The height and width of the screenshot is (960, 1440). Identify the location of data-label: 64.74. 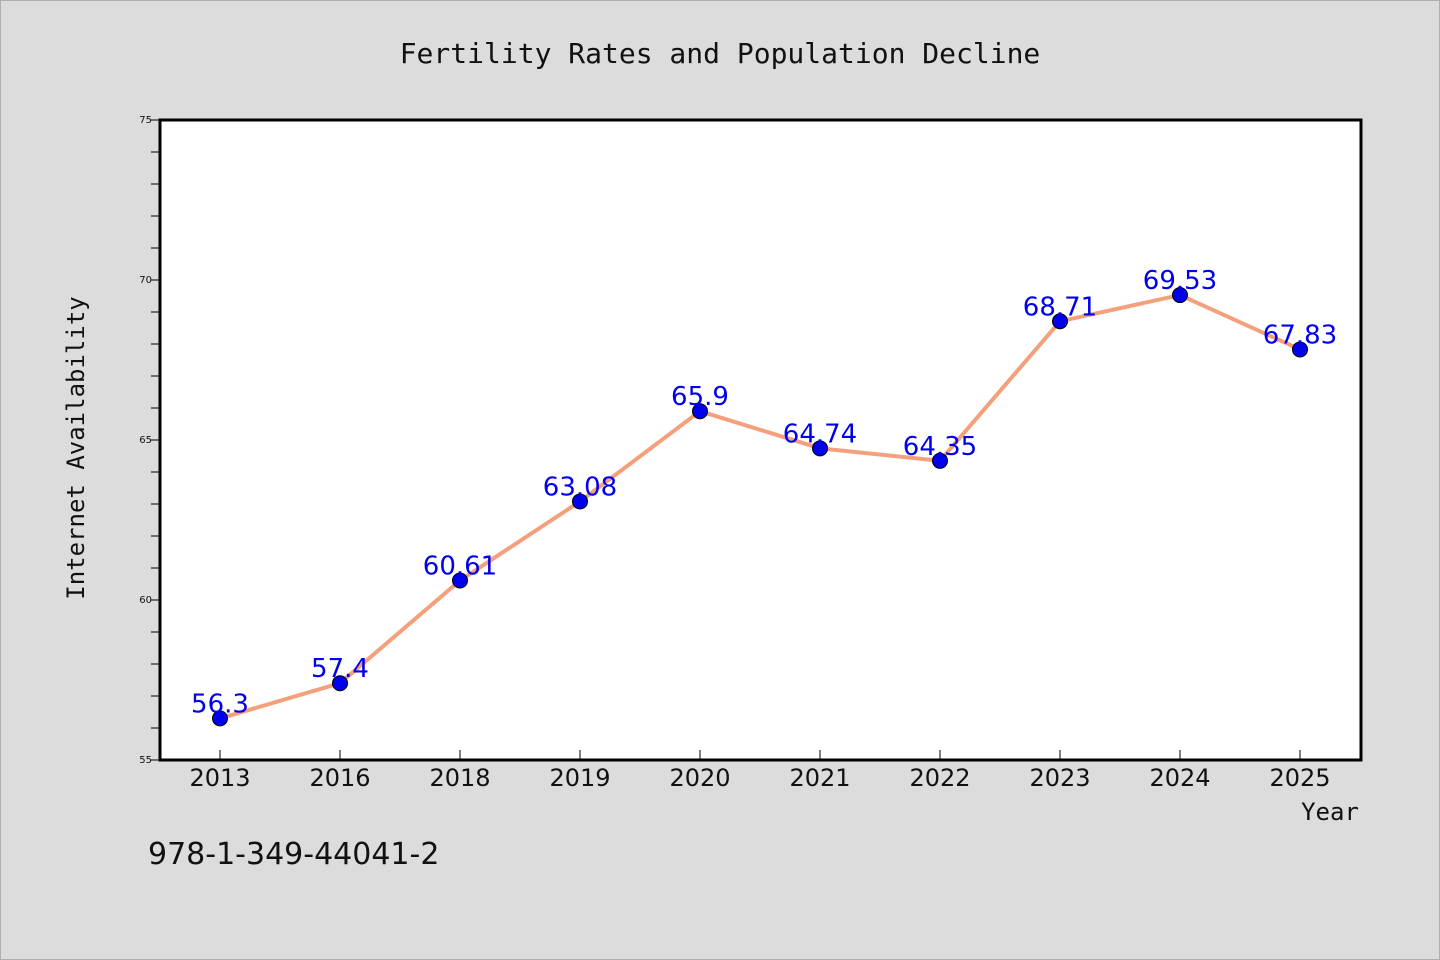
(820, 434).